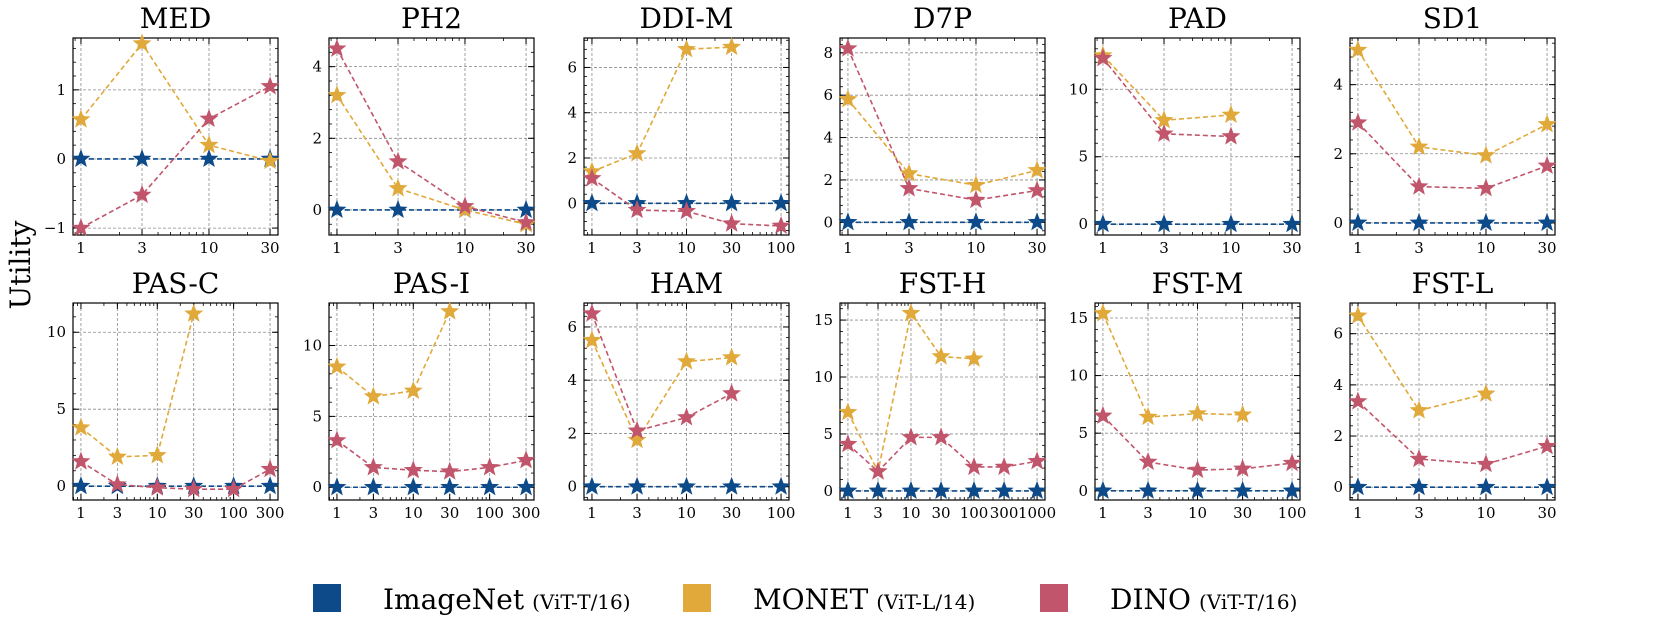  I want to click on panel-title: DDI-M, so click(686, 18).